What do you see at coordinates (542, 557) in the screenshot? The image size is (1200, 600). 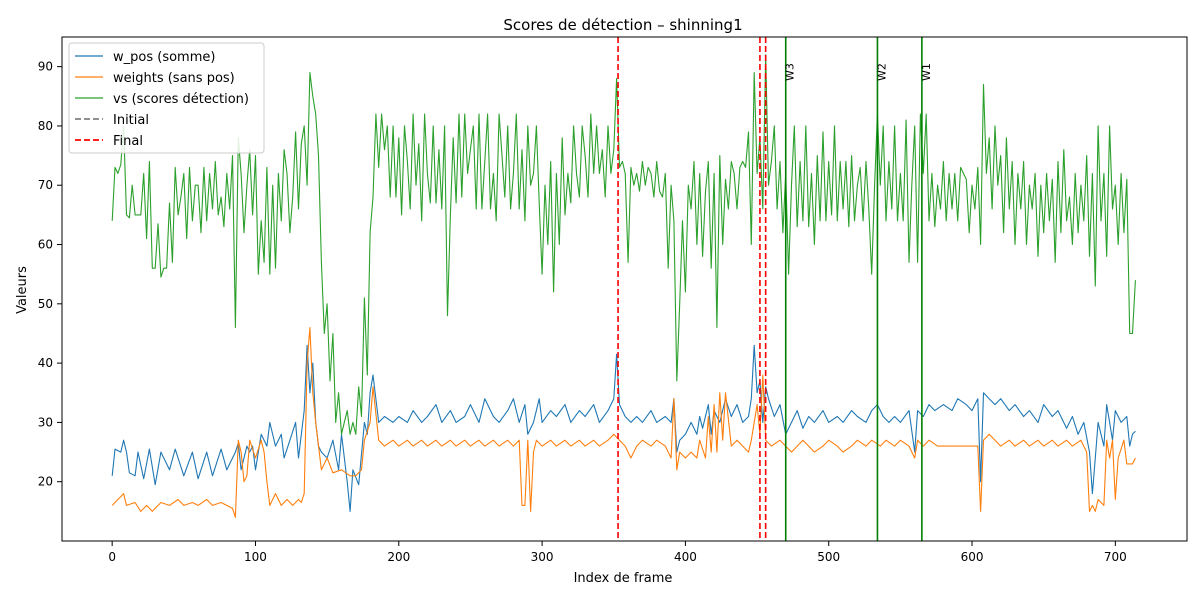 I see `x-tick-label-300: 300` at bounding box center [542, 557].